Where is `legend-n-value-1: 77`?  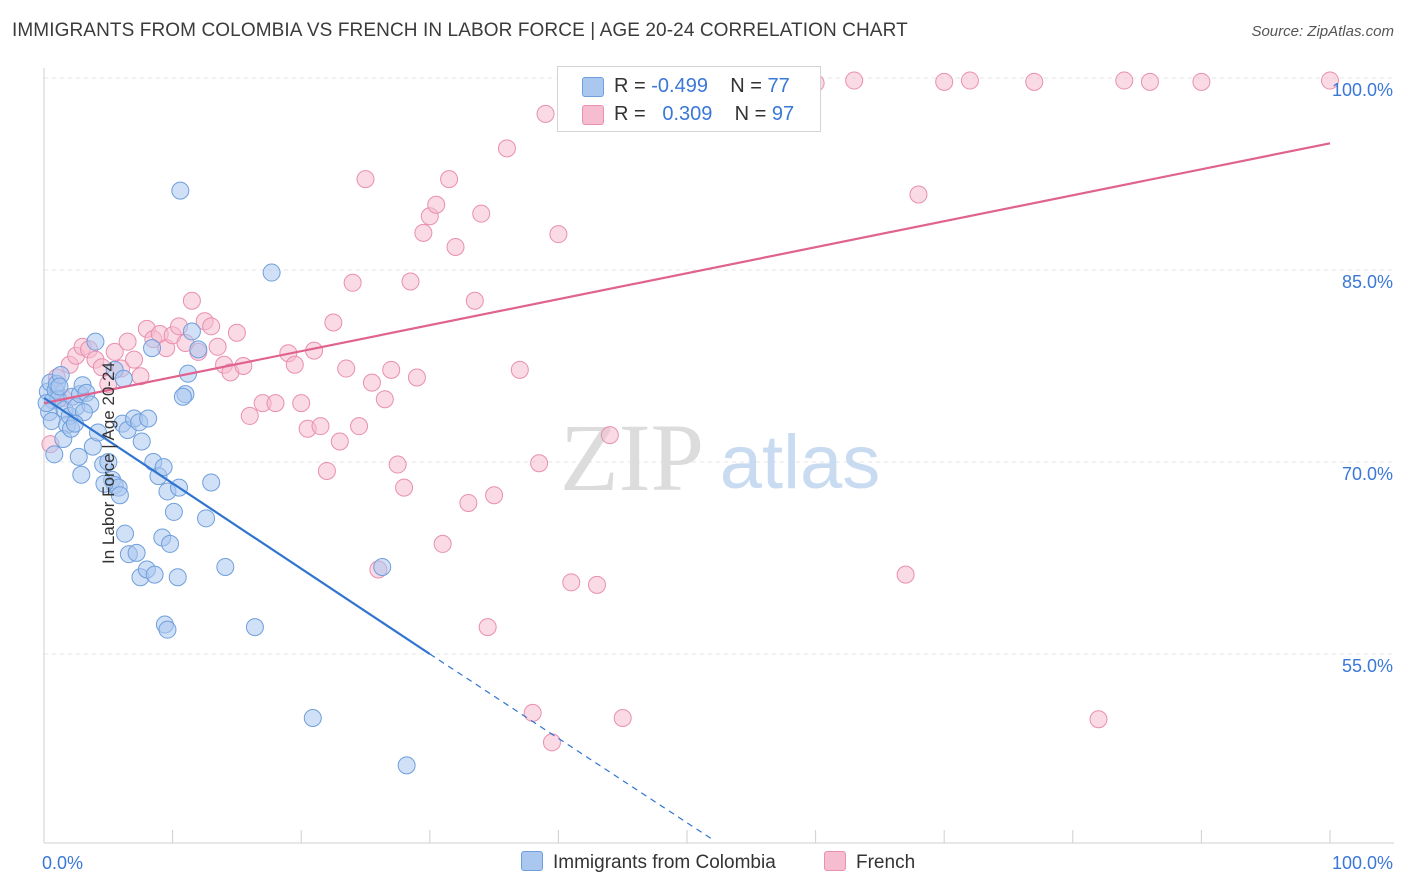 legend-n-value-1: 77 is located at coordinates (778, 86).